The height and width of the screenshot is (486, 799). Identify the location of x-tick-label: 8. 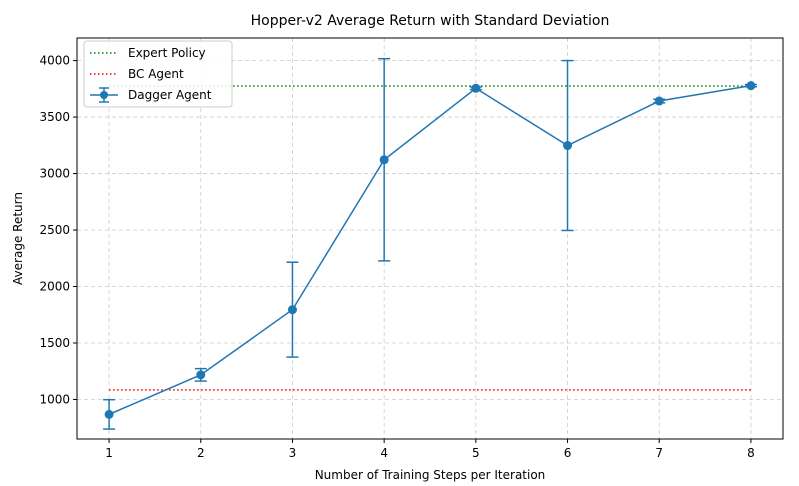
(751, 453).